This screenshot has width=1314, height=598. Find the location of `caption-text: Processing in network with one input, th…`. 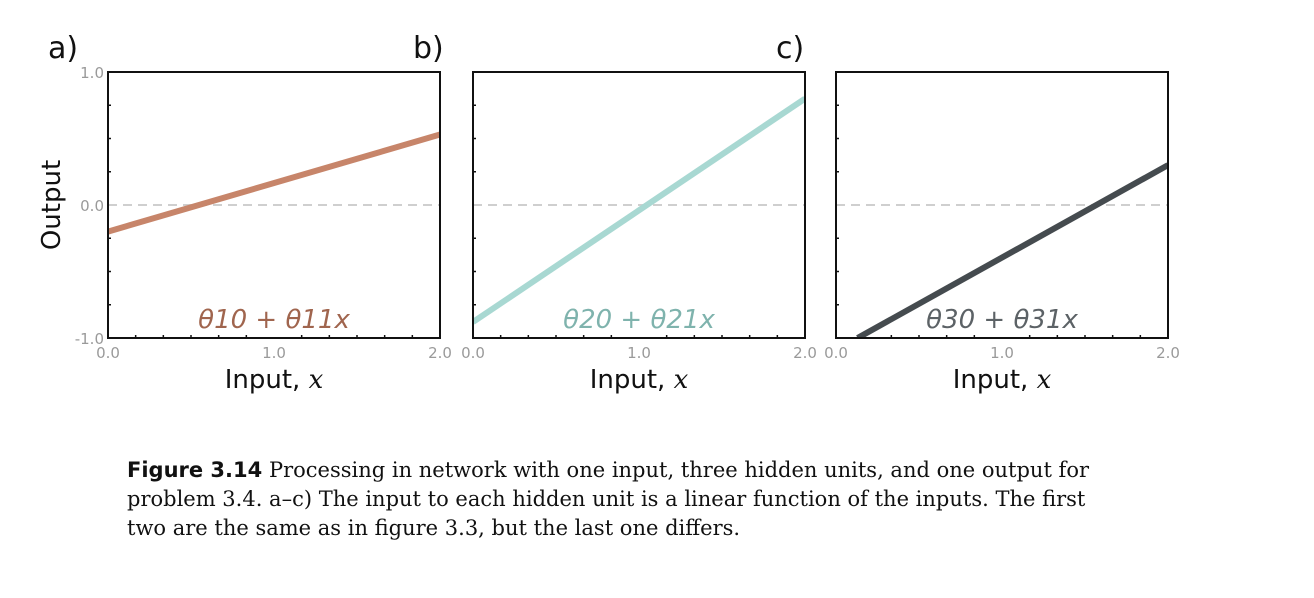

caption-text: Processing in network with one input, th… is located at coordinates (608, 499).